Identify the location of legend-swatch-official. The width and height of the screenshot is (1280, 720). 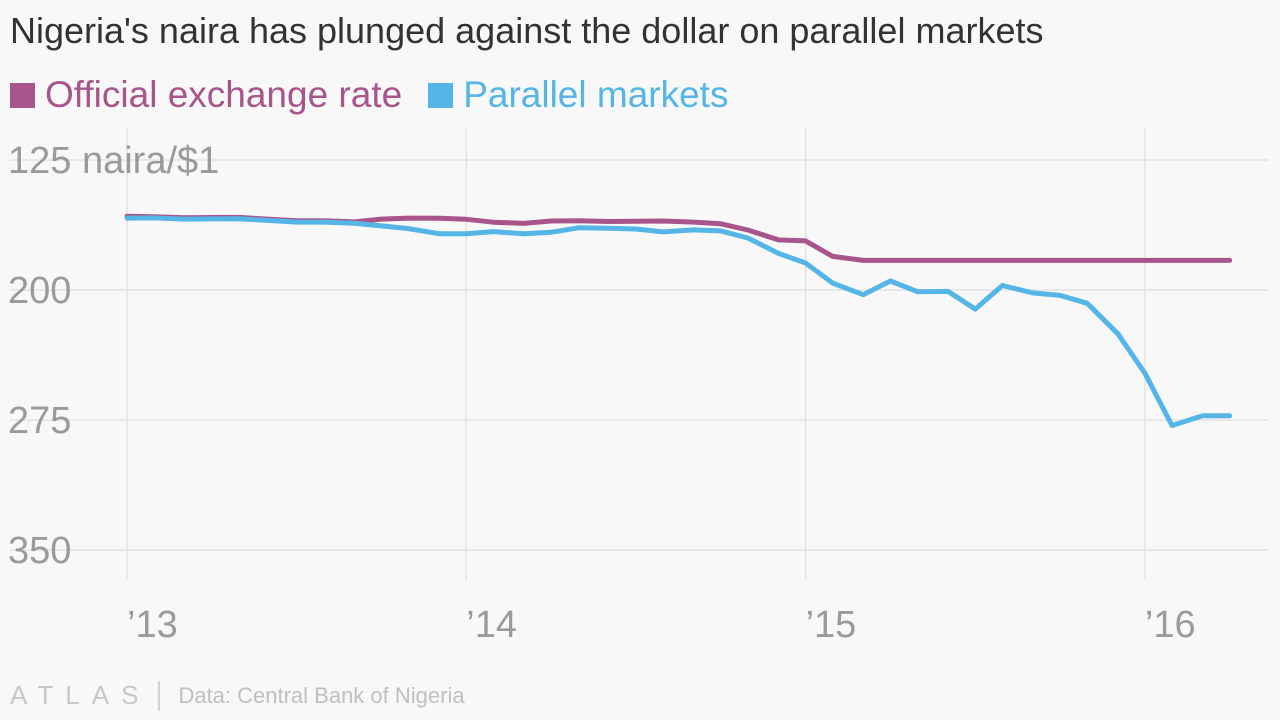
(22, 95).